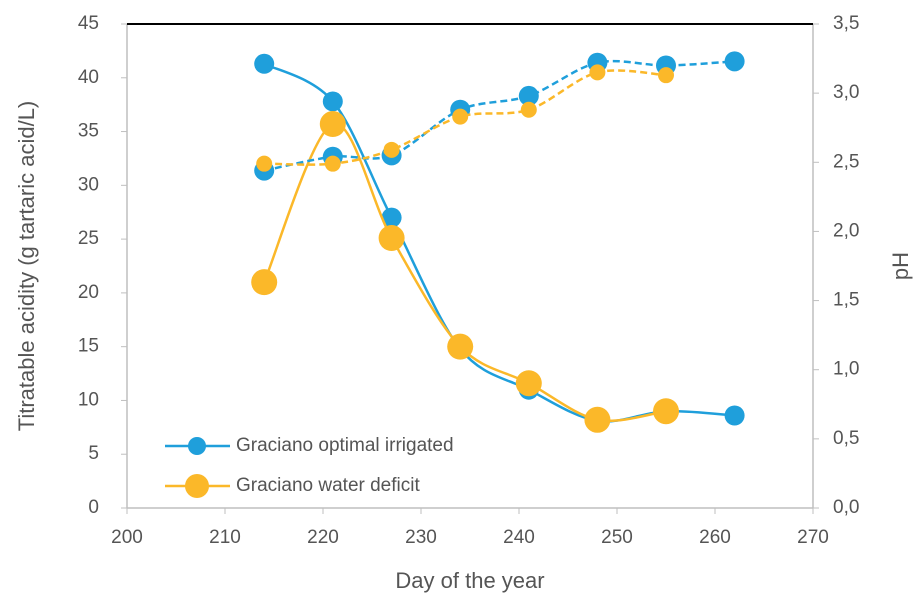  Describe the element at coordinates (88, 23) in the screenshot. I see `y-tick-label: 45` at that location.